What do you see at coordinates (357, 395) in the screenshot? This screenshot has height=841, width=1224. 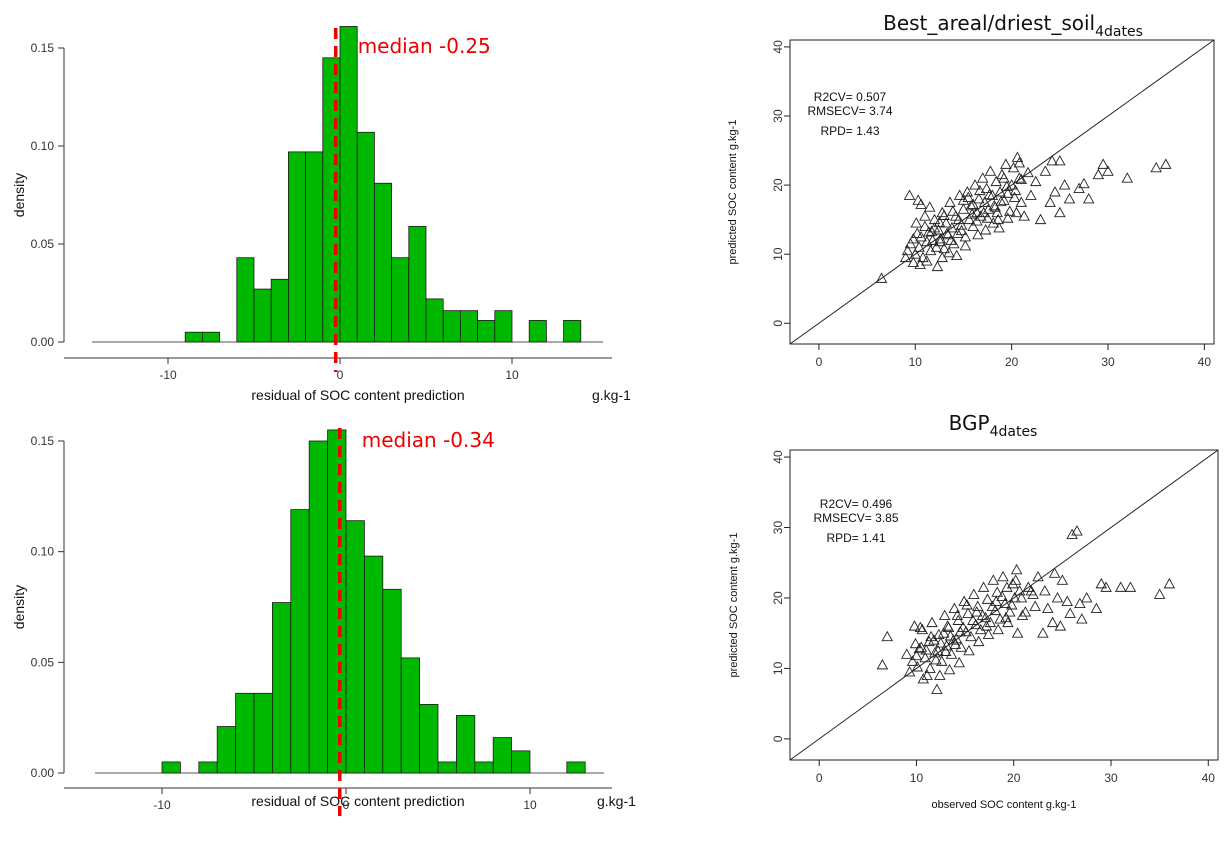 I see `x-axis-label: residual of SOC content prediction` at bounding box center [357, 395].